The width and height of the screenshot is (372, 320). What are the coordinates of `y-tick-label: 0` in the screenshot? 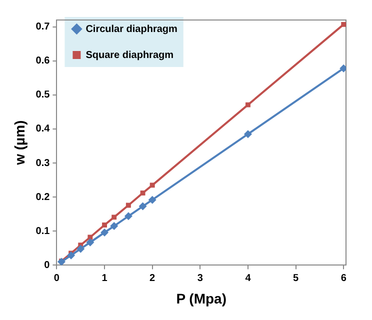 It's located at (47, 265).